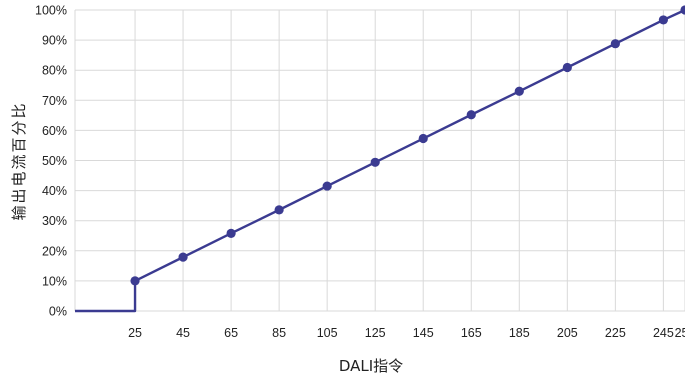  Describe the element at coordinates (54, 281) in the screenshot. I see `y-tick-label: 10%` at that location.